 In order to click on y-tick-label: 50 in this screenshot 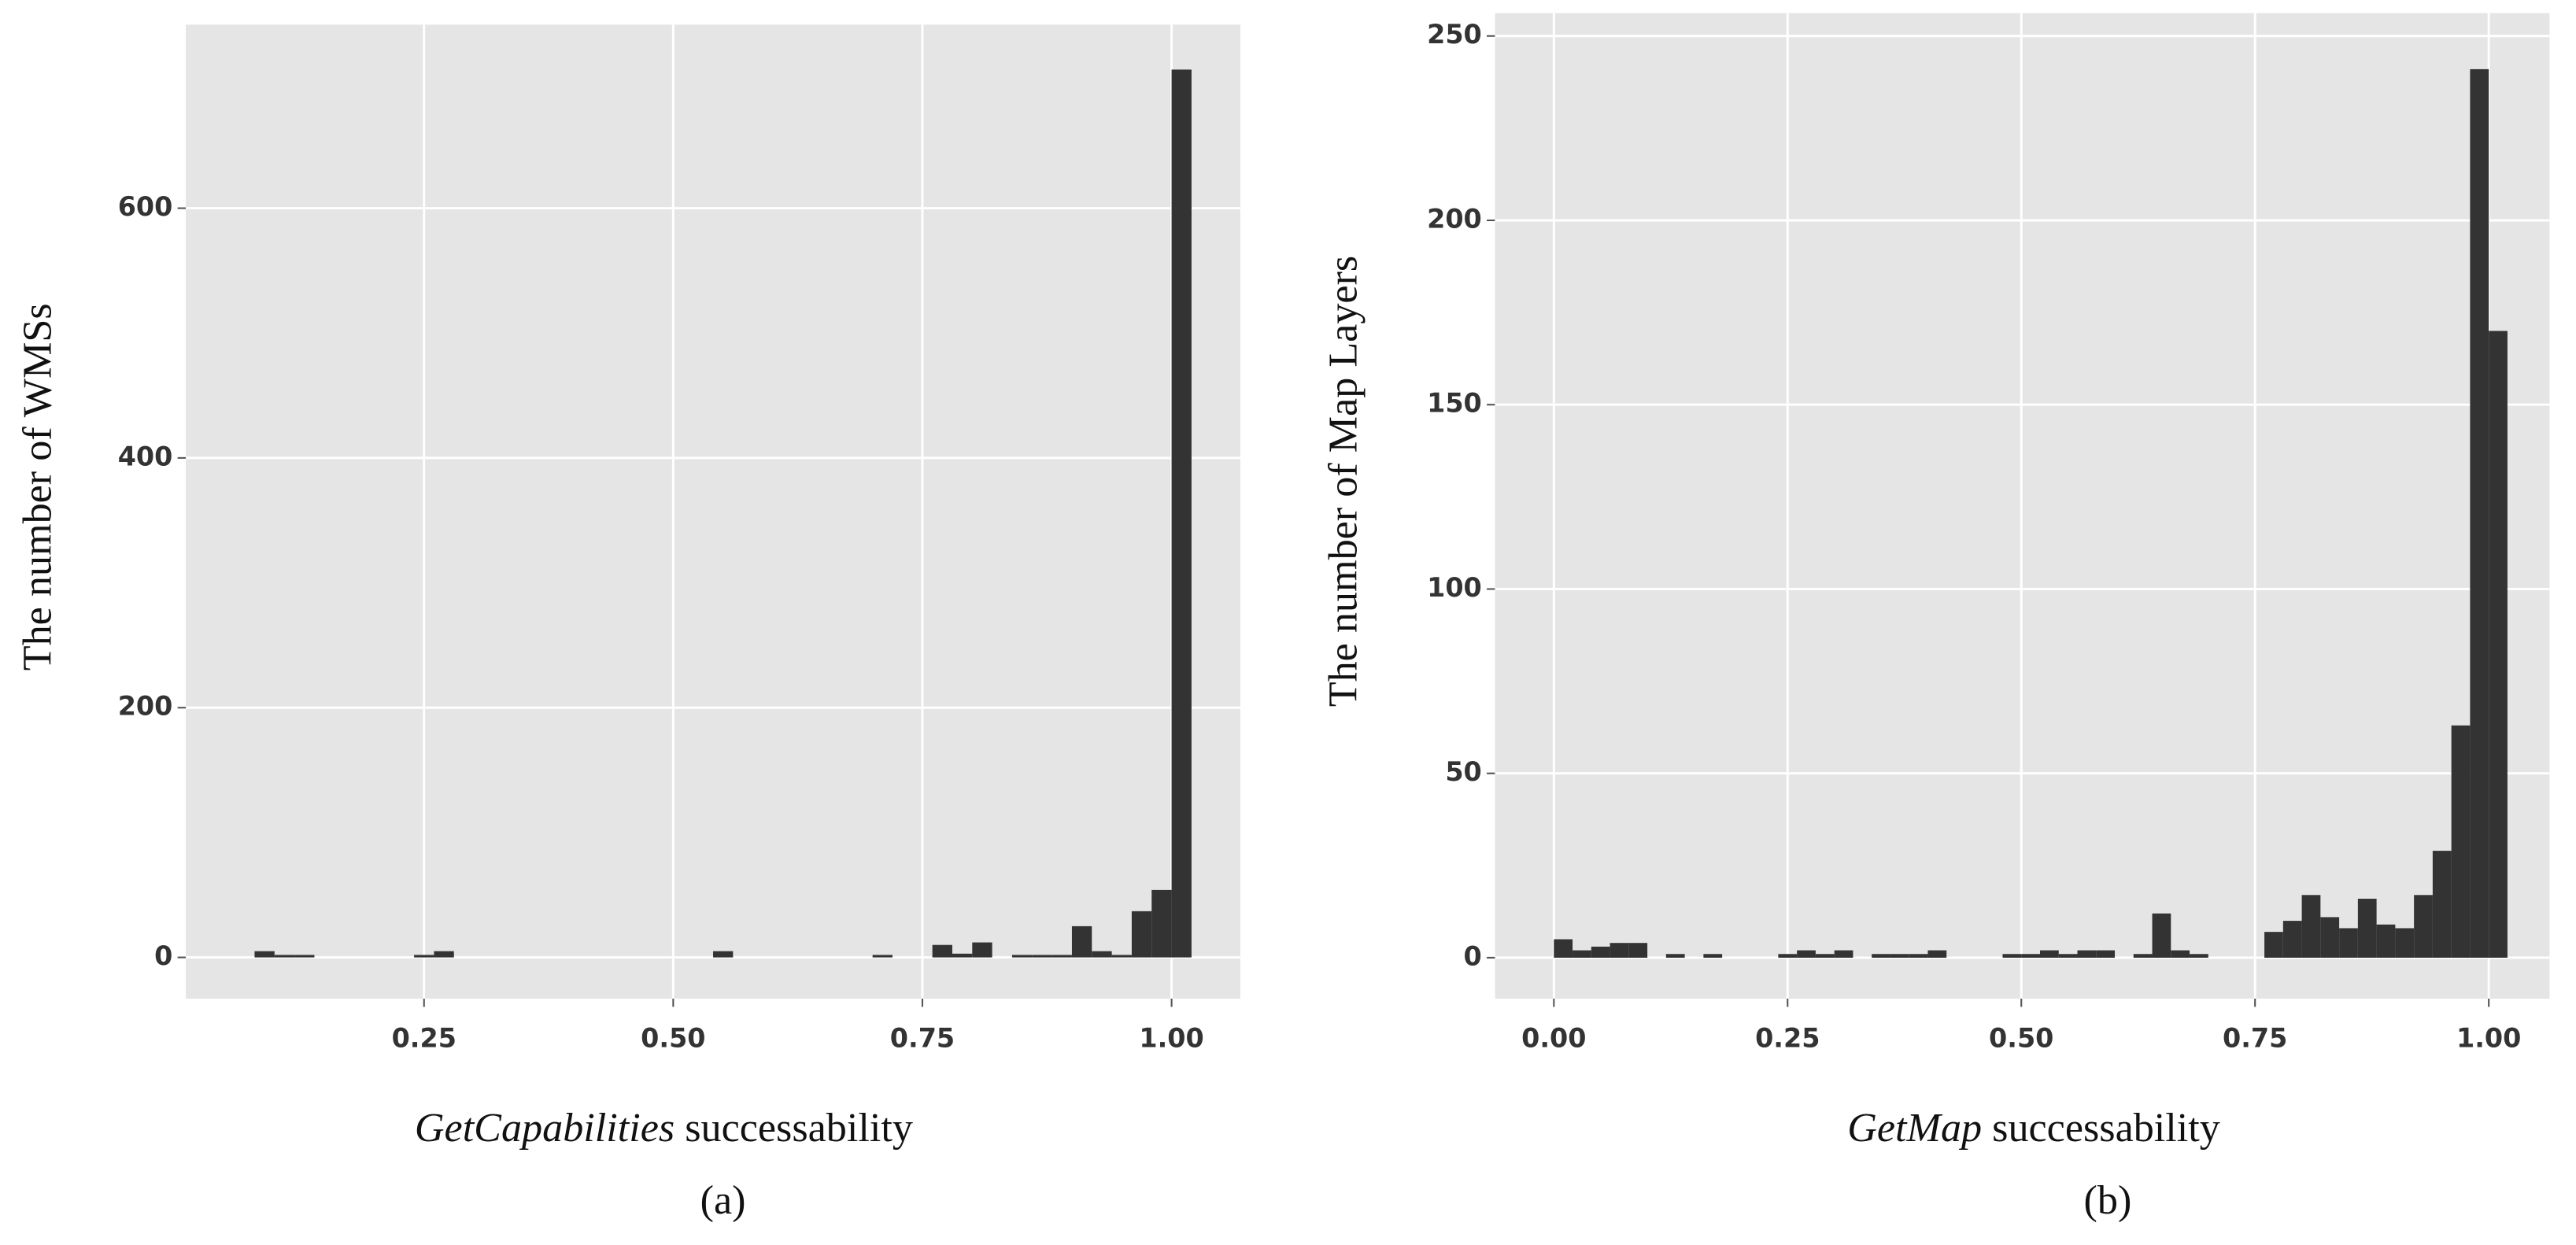, I will do `click(1463, 771)`.